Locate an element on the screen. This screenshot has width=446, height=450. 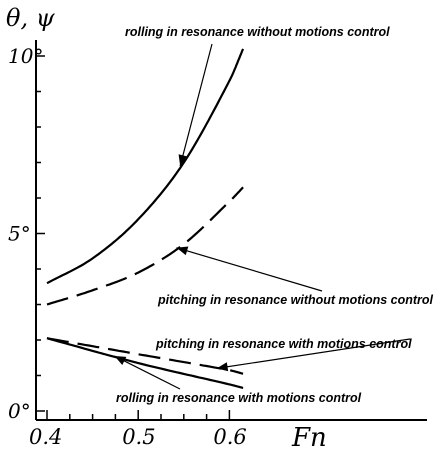
series-line-pitching-no-control is located at coordinates (145, 246).